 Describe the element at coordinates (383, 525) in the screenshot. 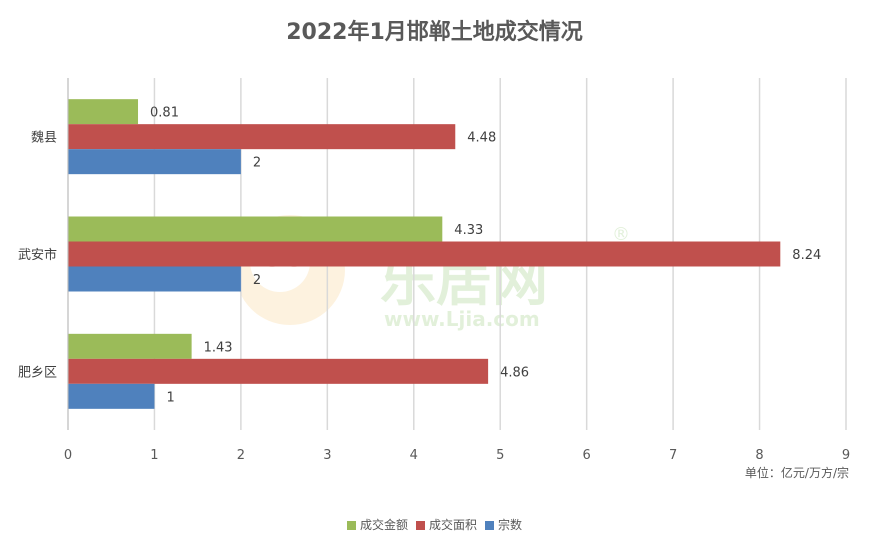

I see `legend-label: 成交金额` at that location.